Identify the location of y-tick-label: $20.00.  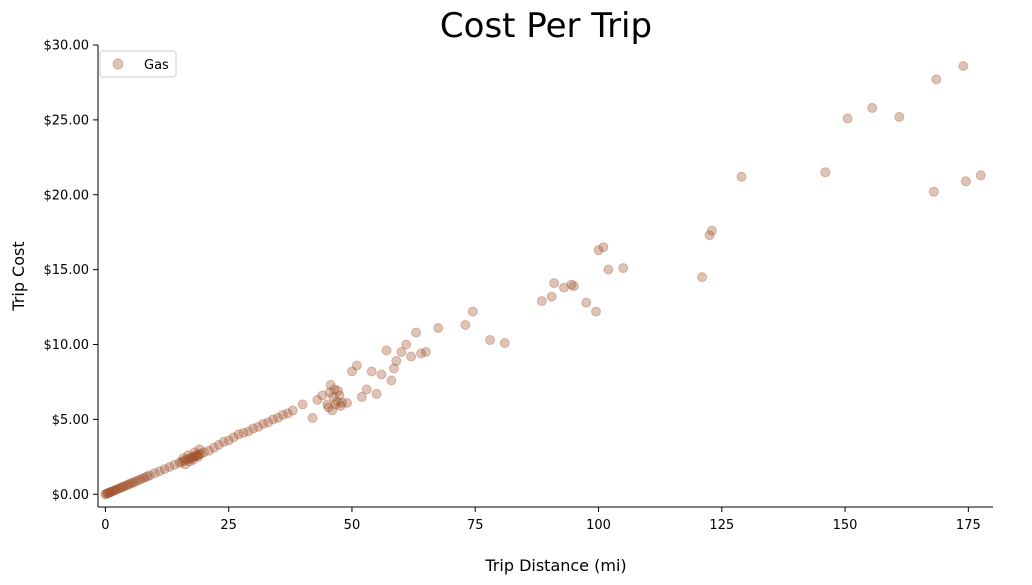
(67, 195).